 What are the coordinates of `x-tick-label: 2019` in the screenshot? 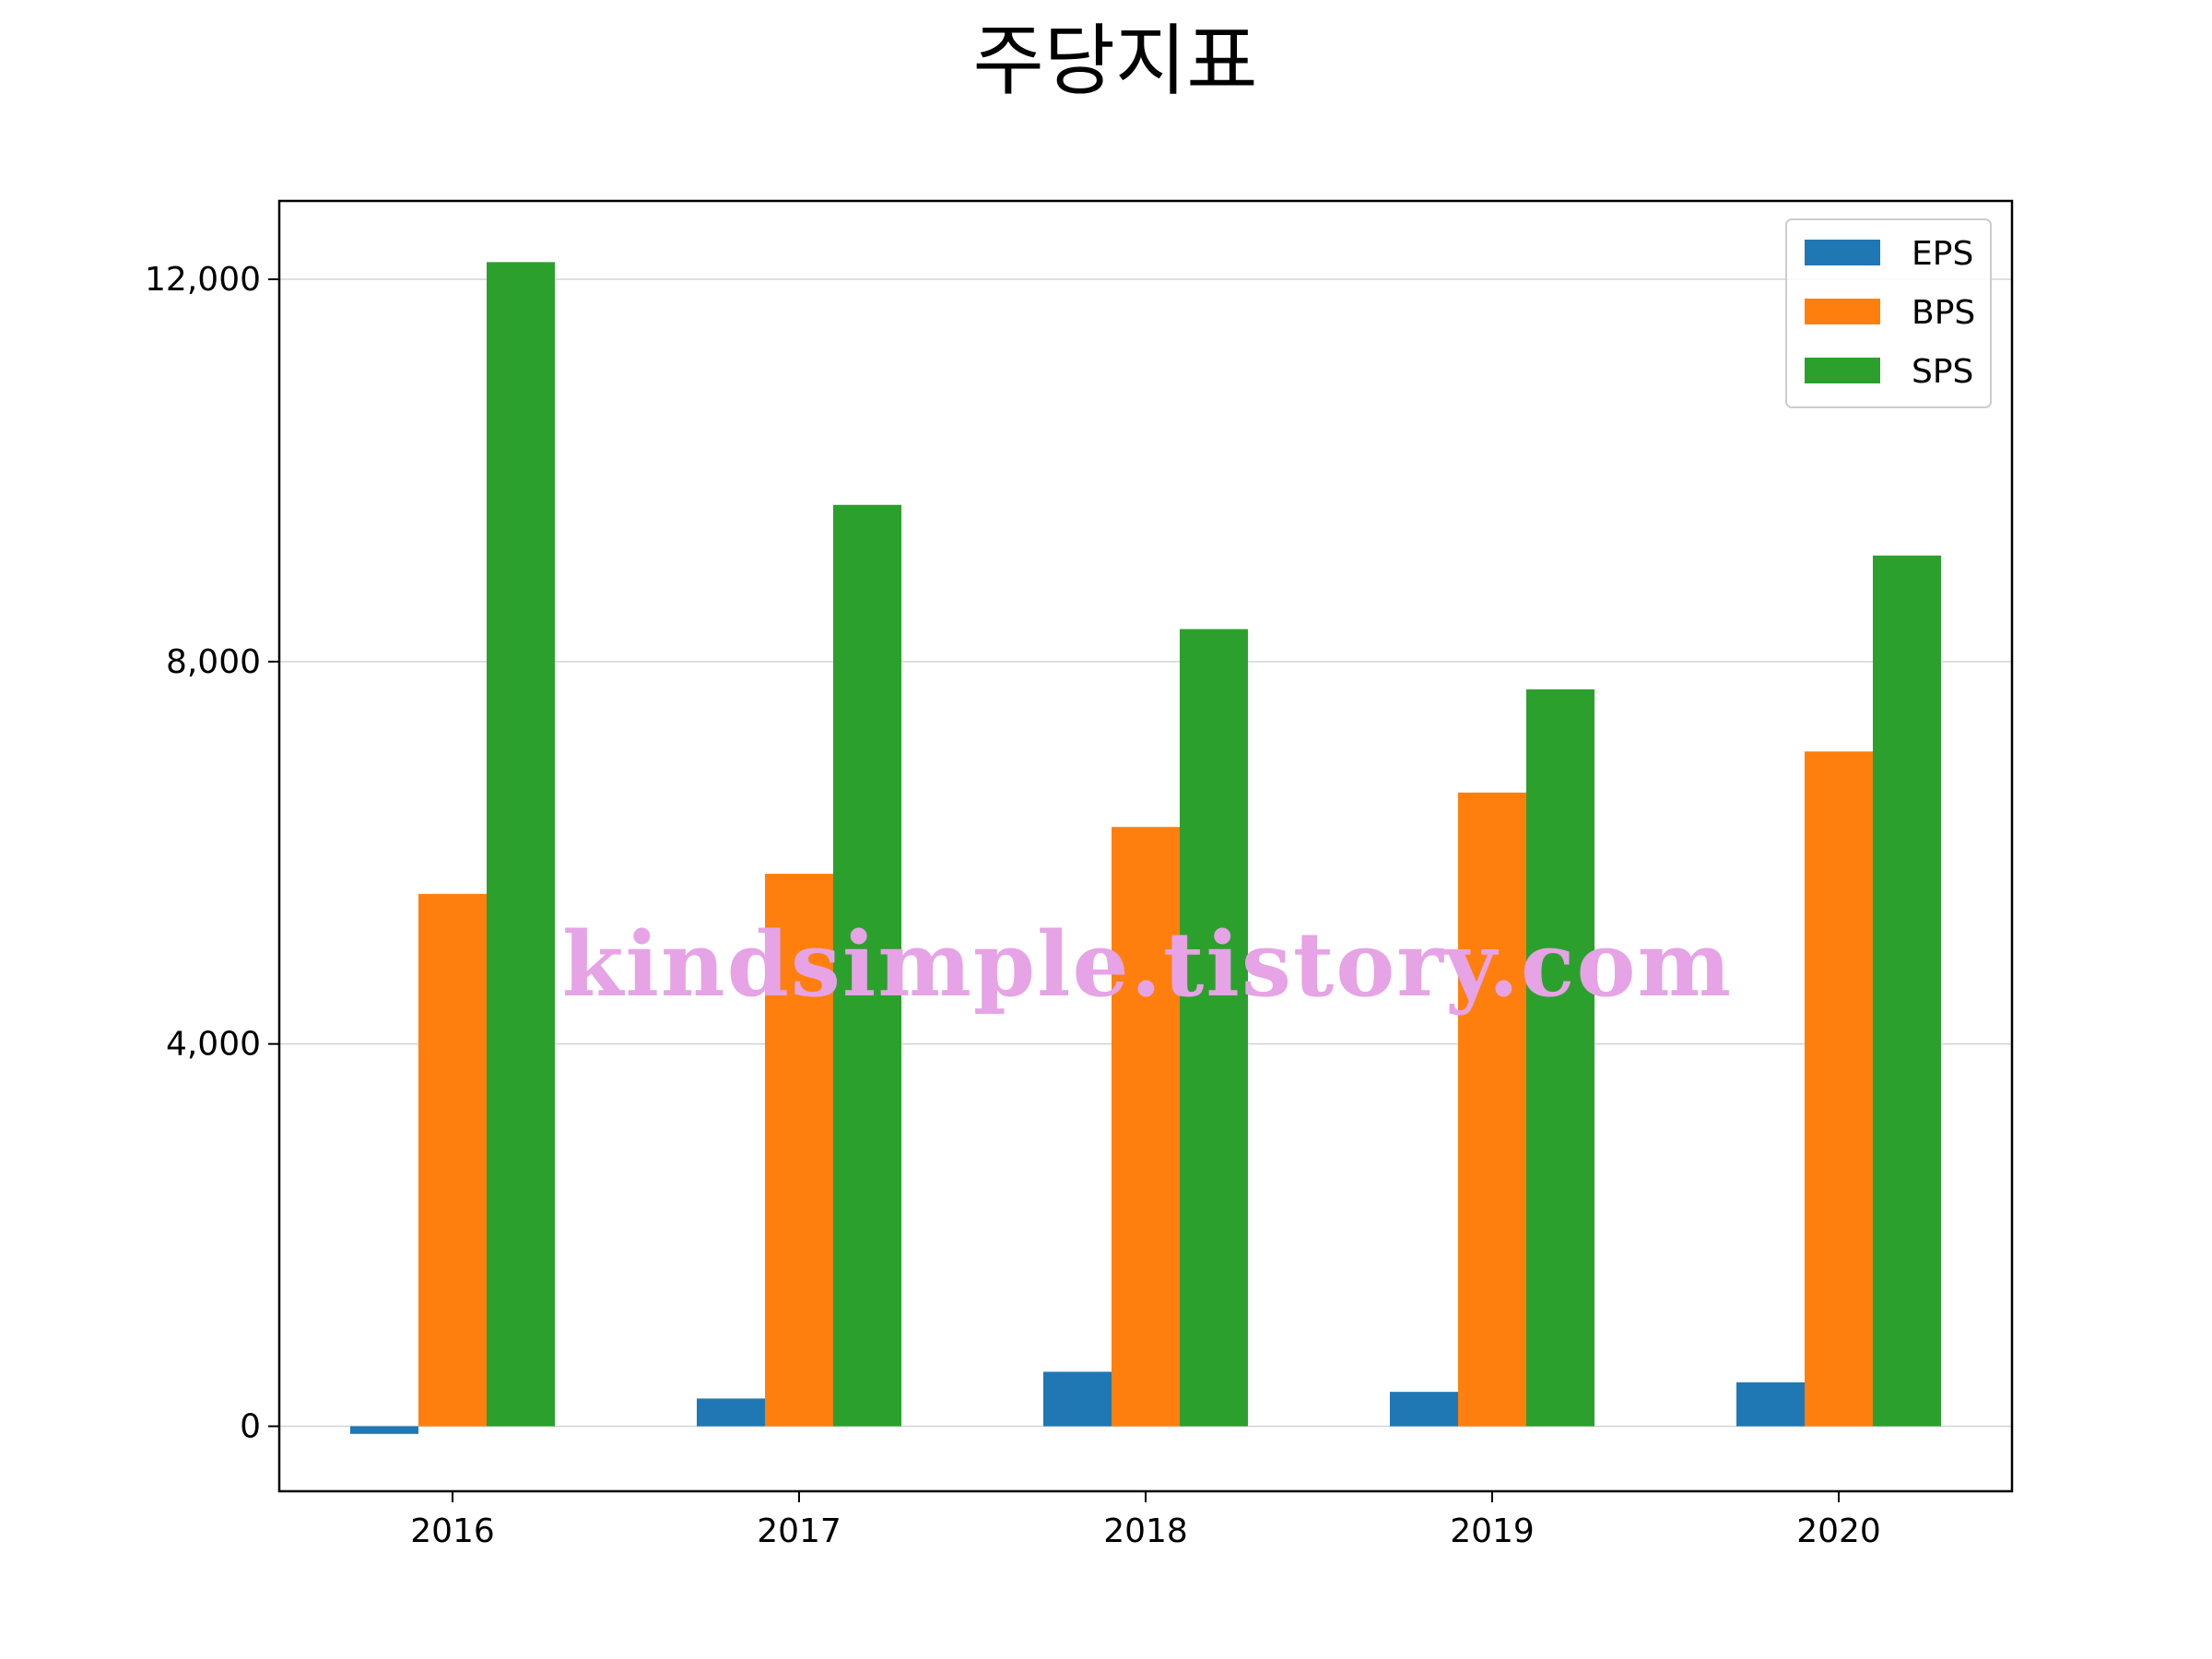 It's located at (1492, 1531).